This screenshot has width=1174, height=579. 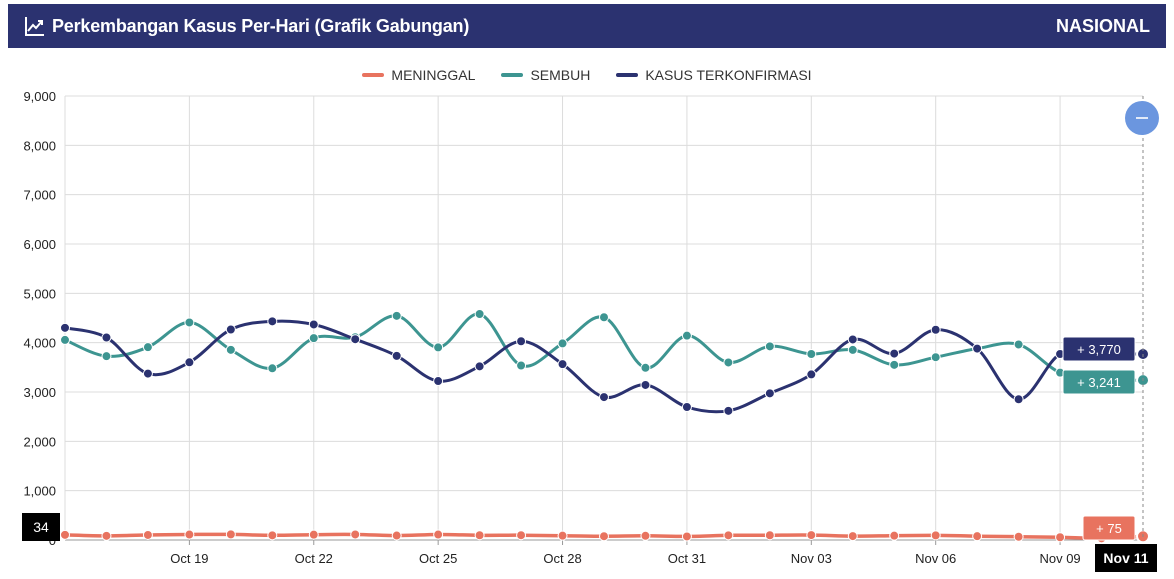 I want to click on x-tick-label: Nov 09, so click(x=1059, y=558).